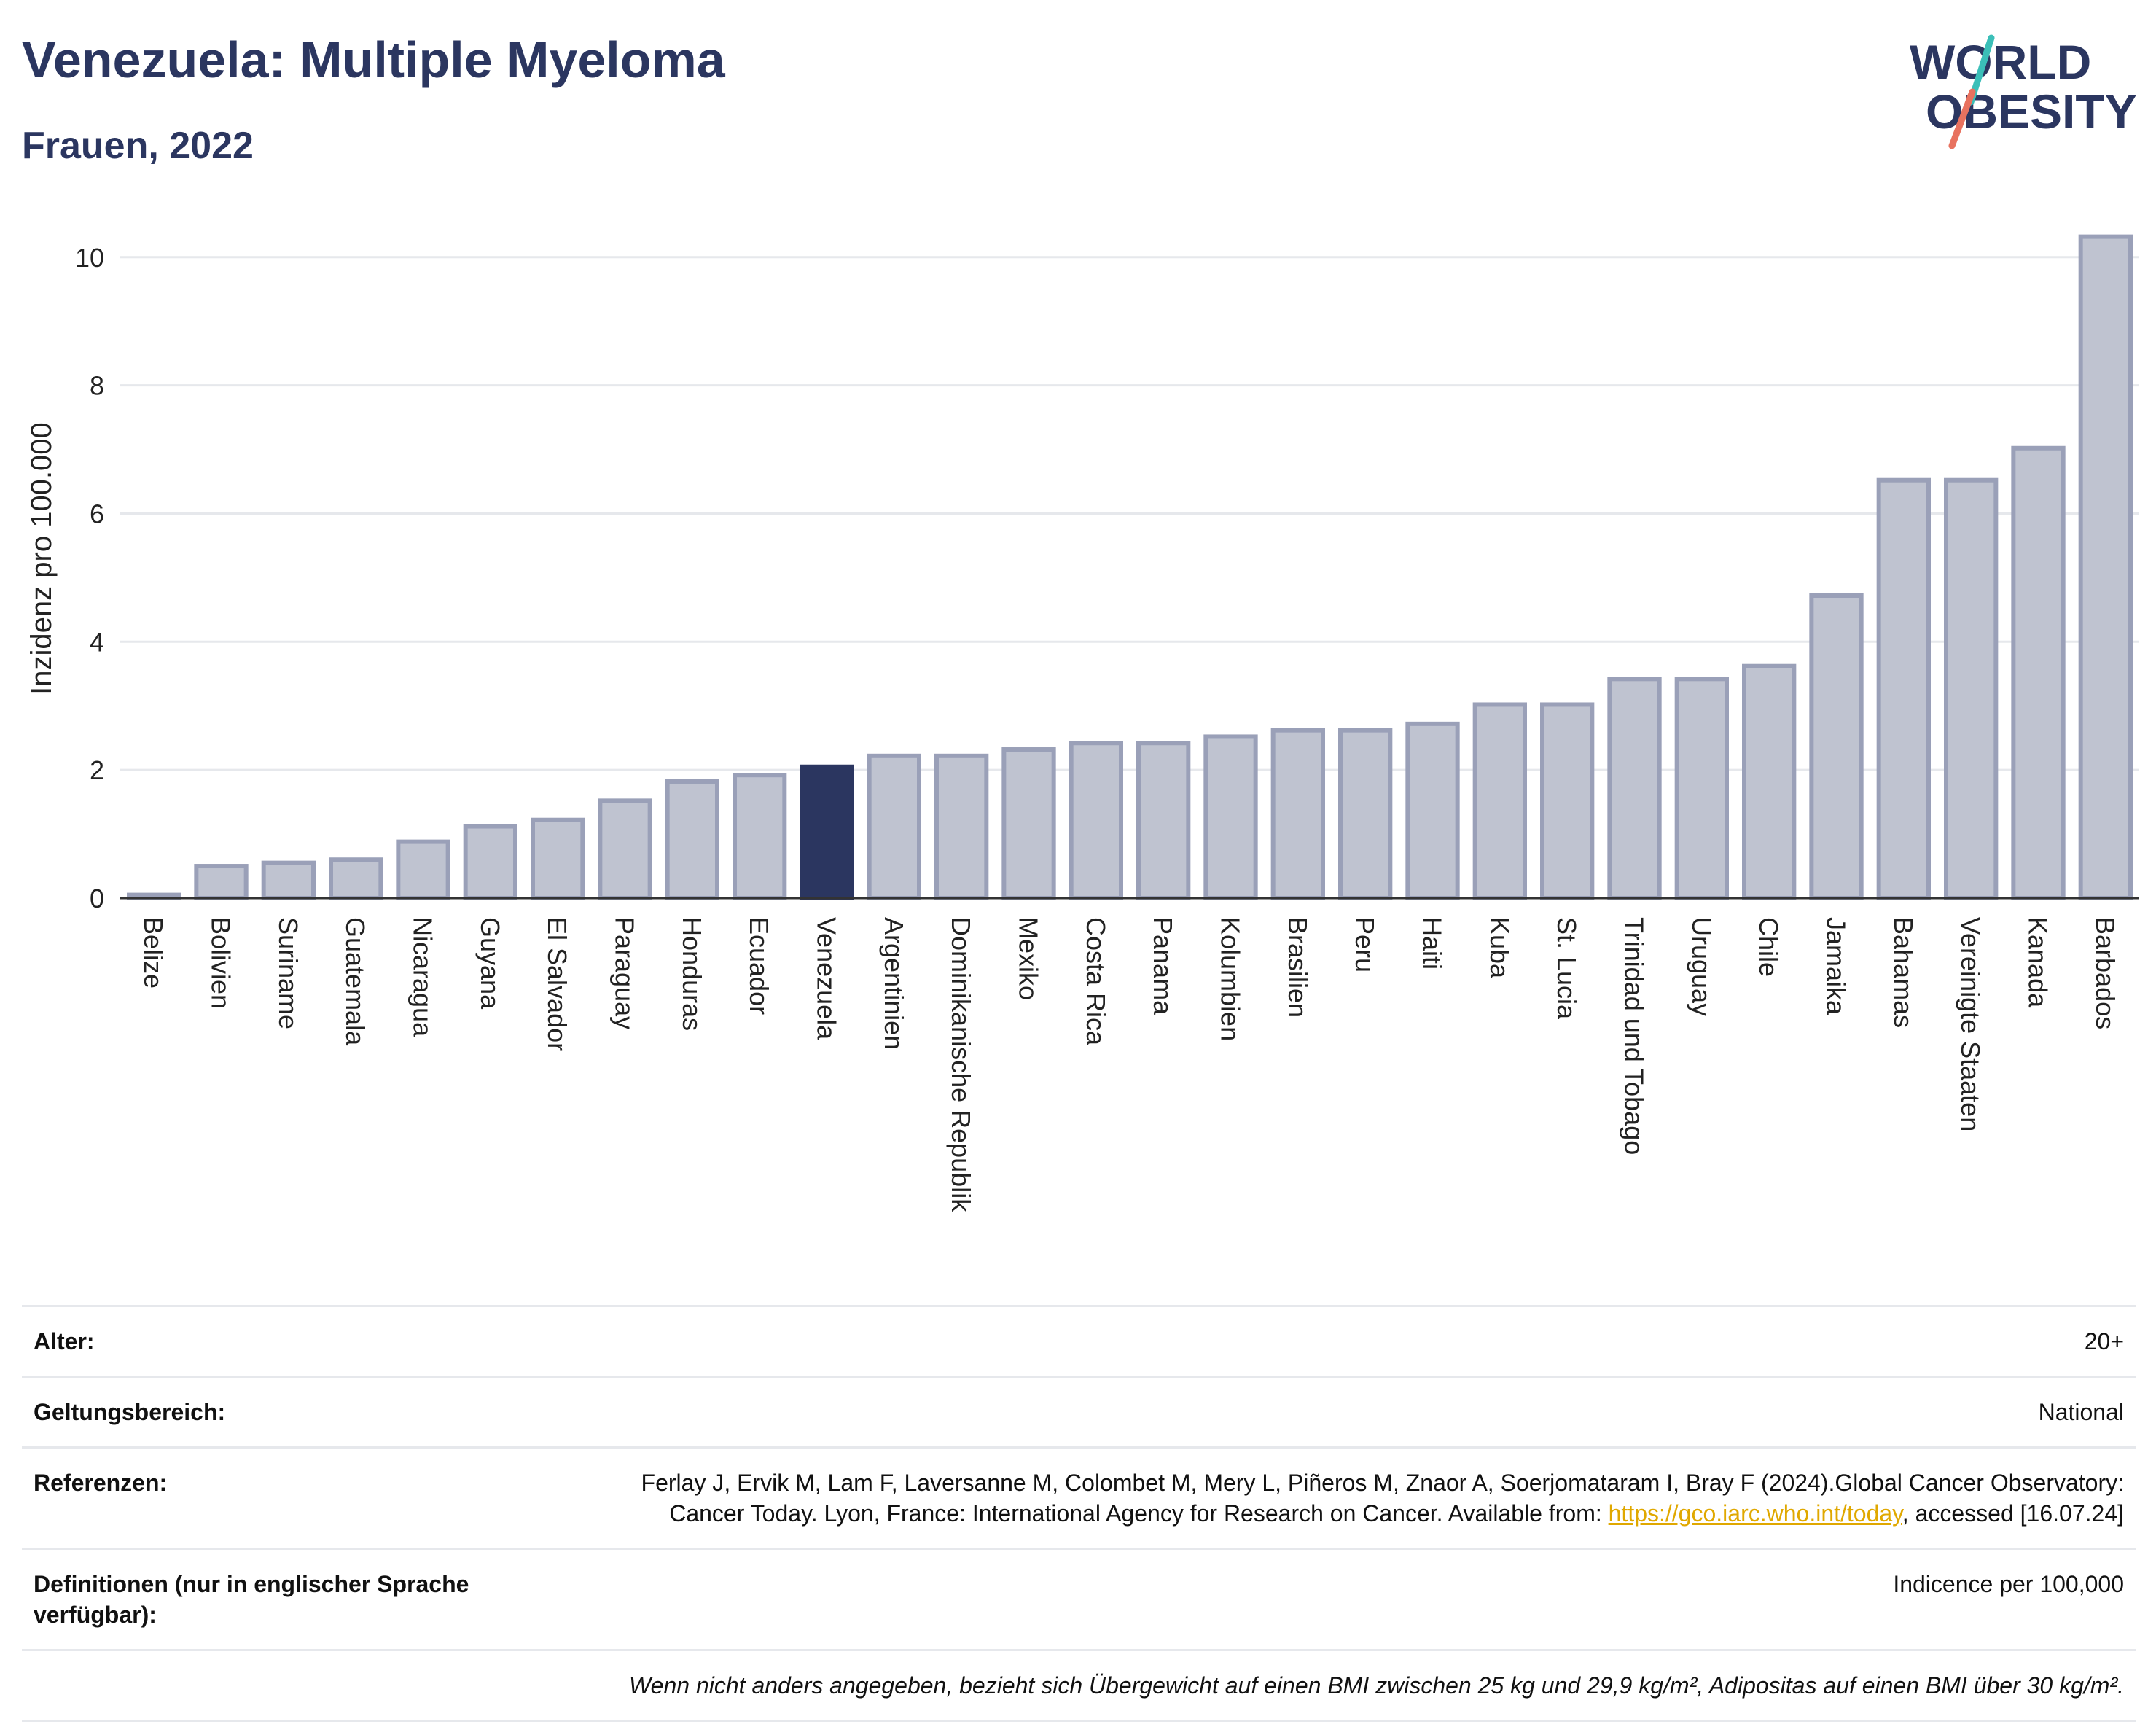 The width and height of the screenshot is (2156, 1735). I want to click on x-tick-label: Bolivien, so click(221, 963).